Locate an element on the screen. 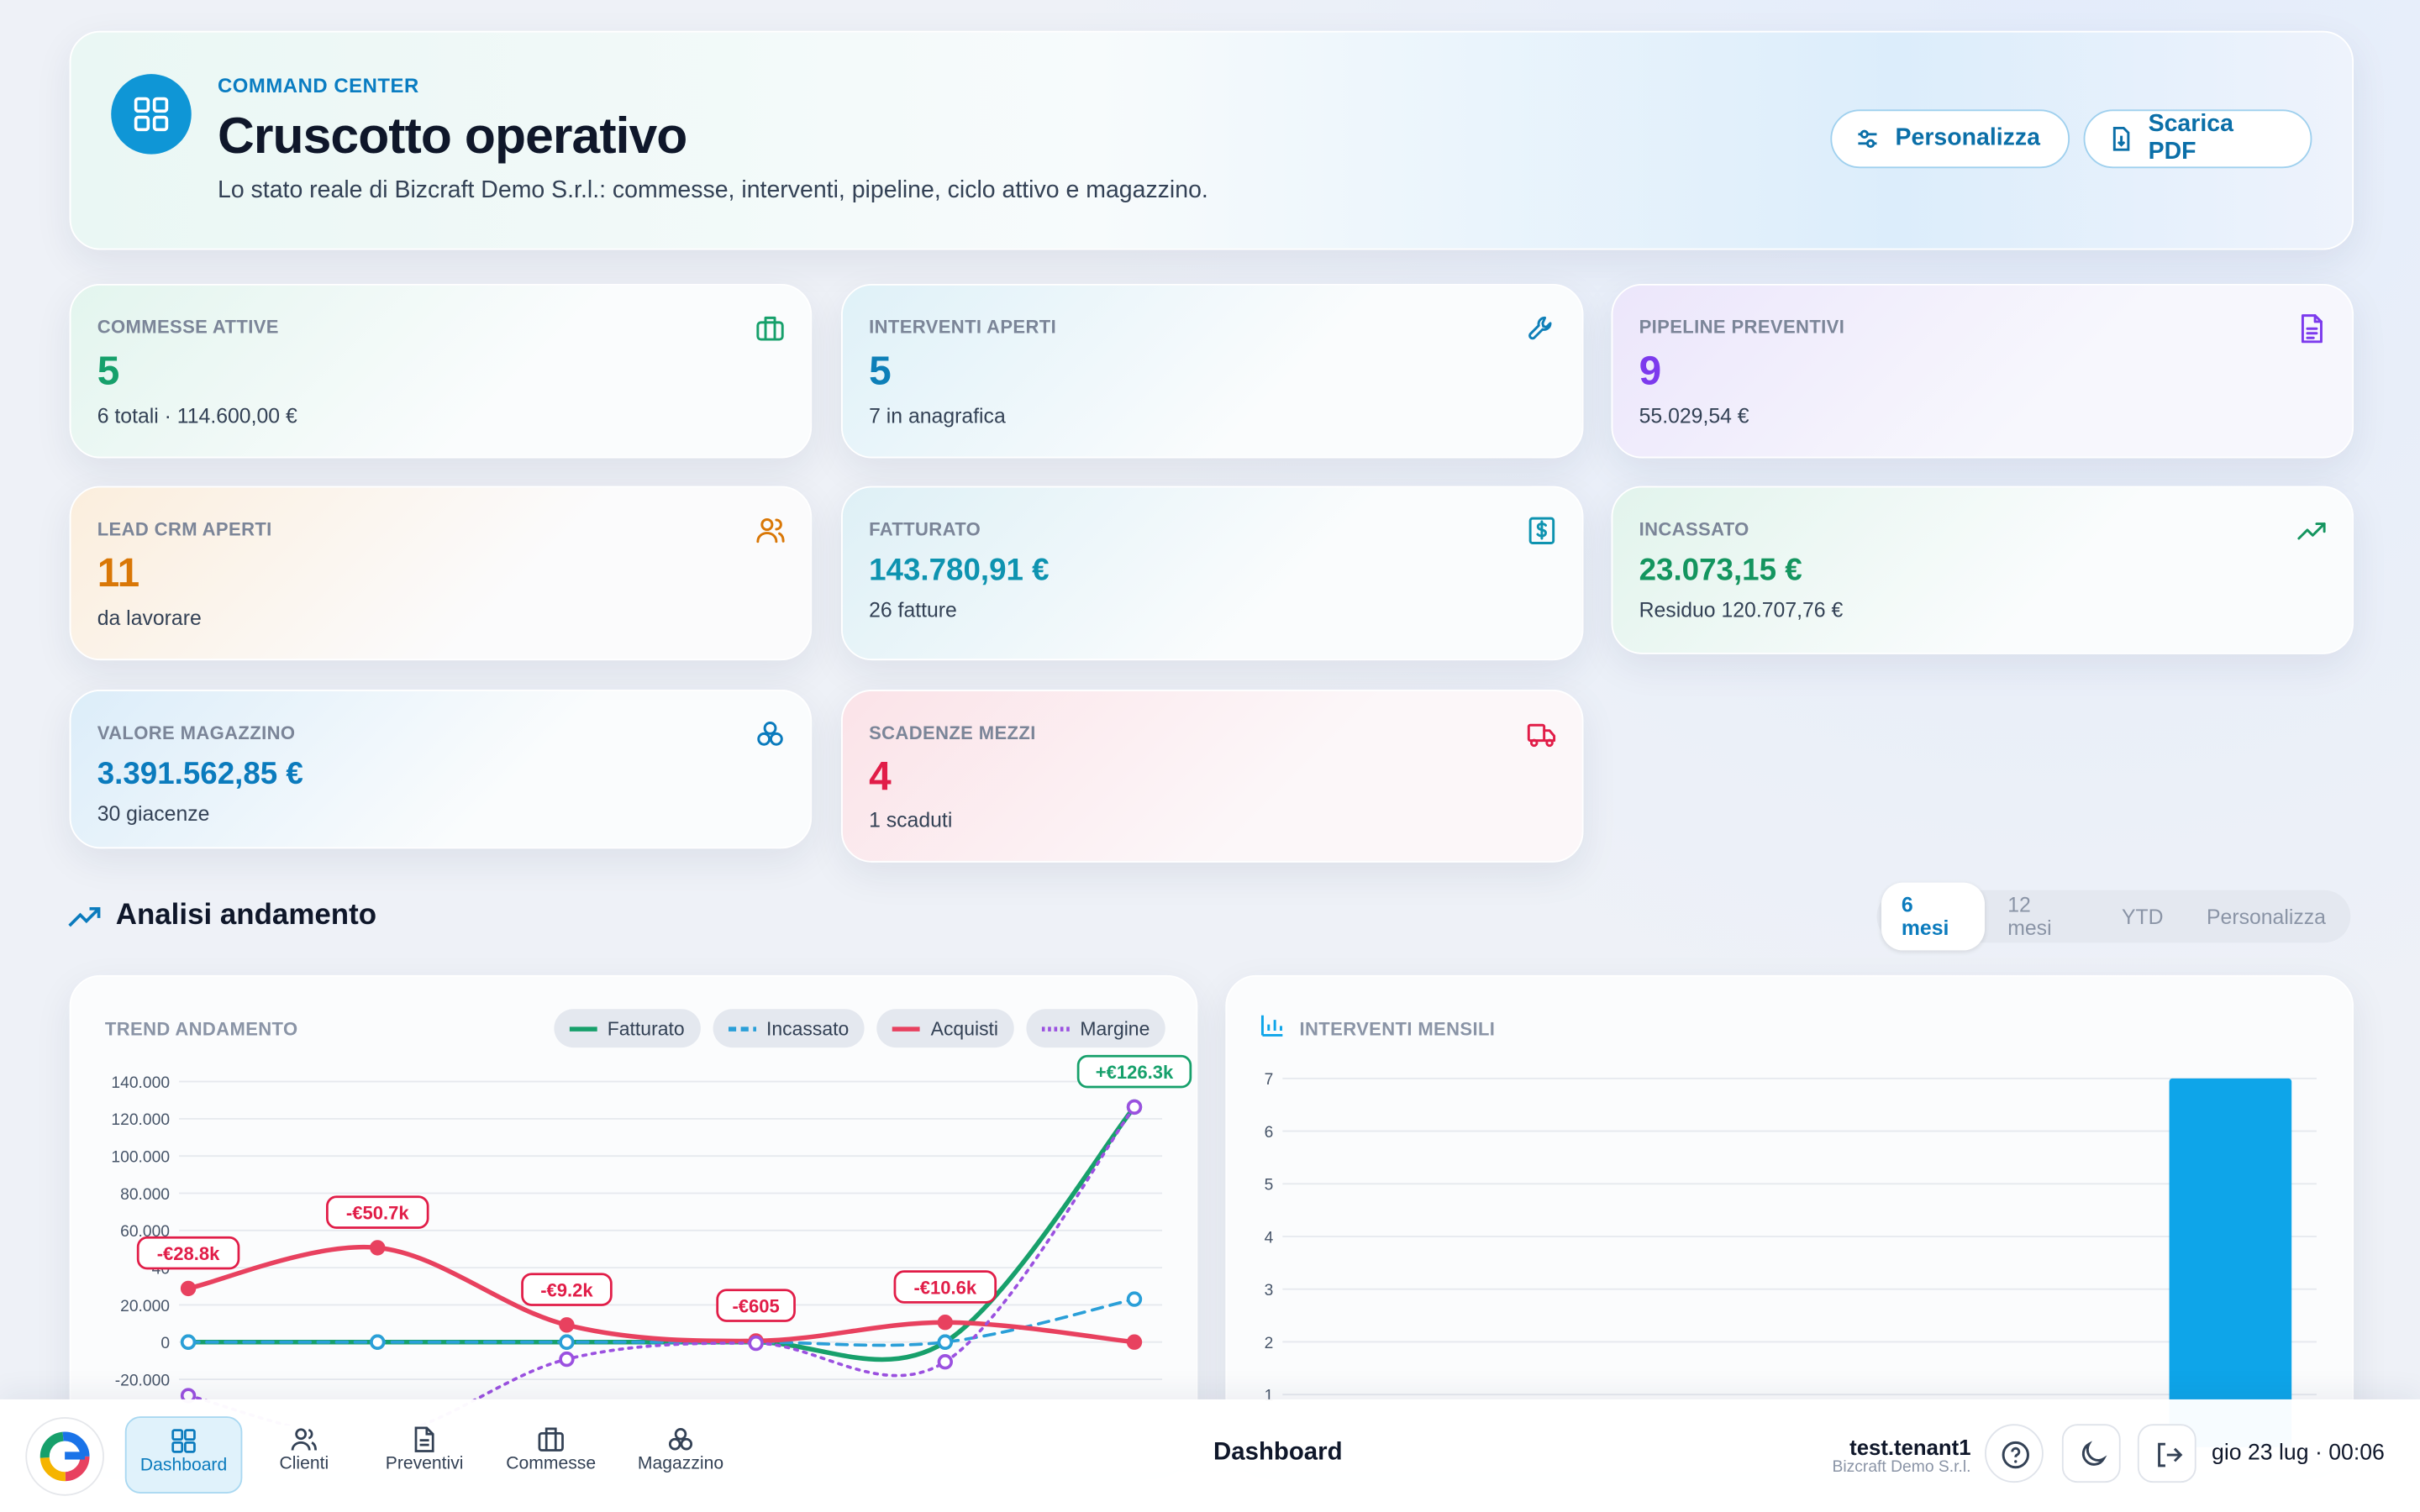 Image resolution: width=2420 pixels, height=1512 pixels. date-time: gio 23 lug · 00:06 is located at coordinates (2298, 1453).